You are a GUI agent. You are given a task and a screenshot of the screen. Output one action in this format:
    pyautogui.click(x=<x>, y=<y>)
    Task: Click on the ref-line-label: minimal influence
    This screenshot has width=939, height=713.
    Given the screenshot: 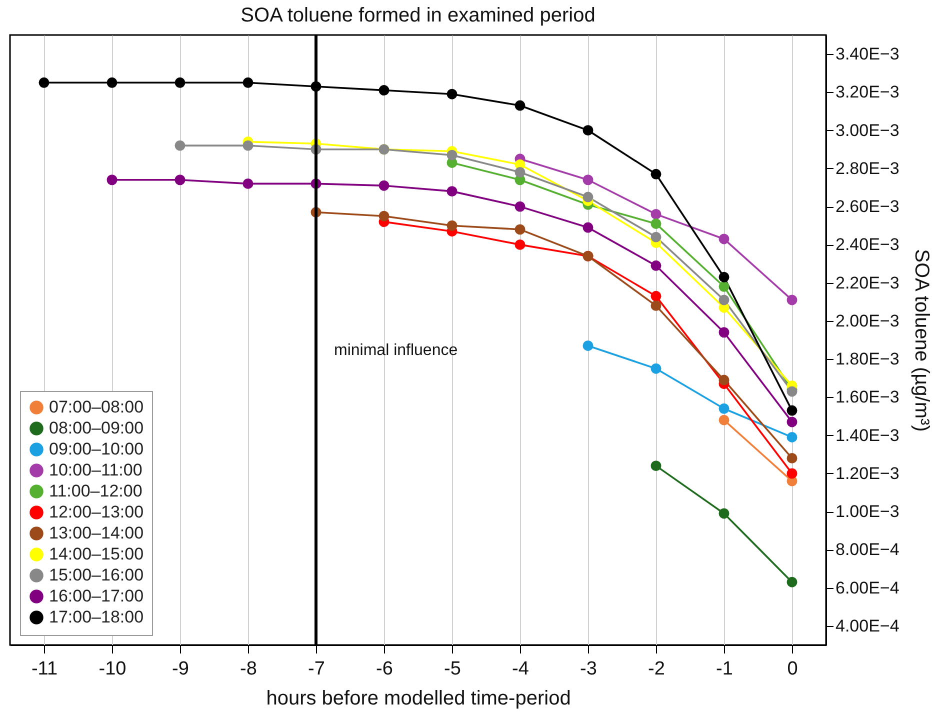 What is the action you would take?
    pyautogui.click(x=396, y=350)
    